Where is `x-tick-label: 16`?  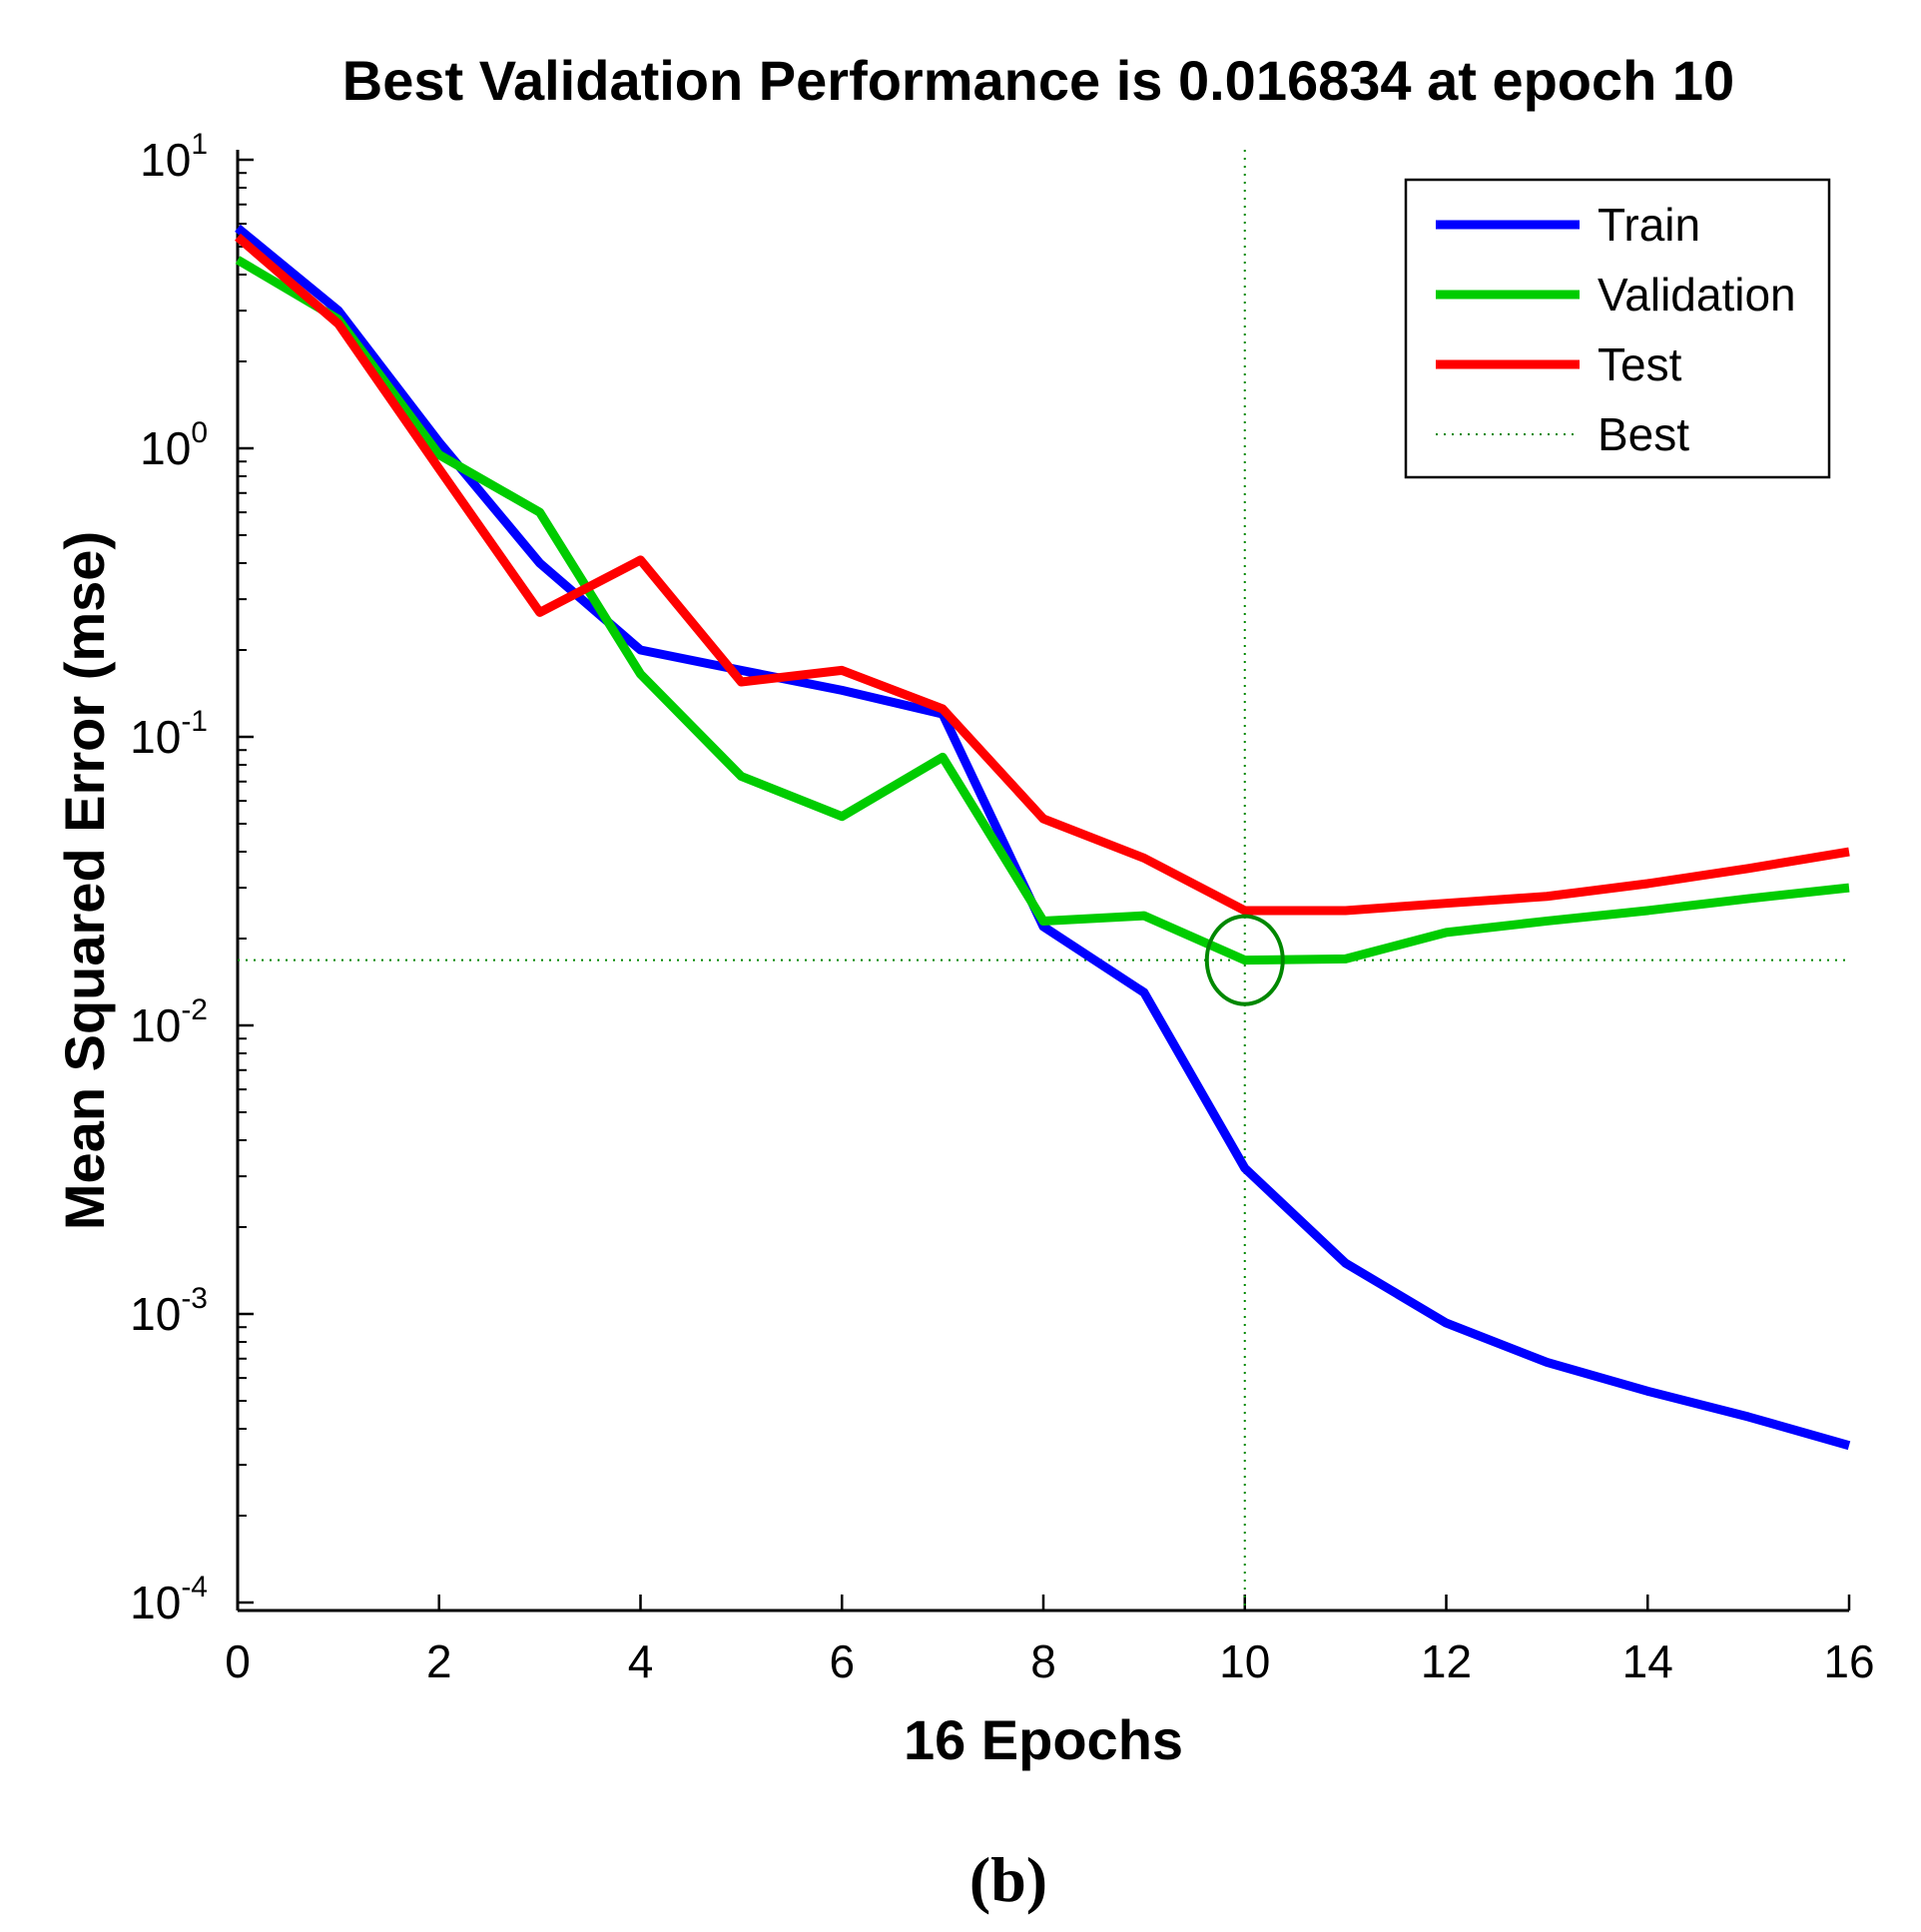
x-tick-label: 16 is located at coordinates (1848, 1661).